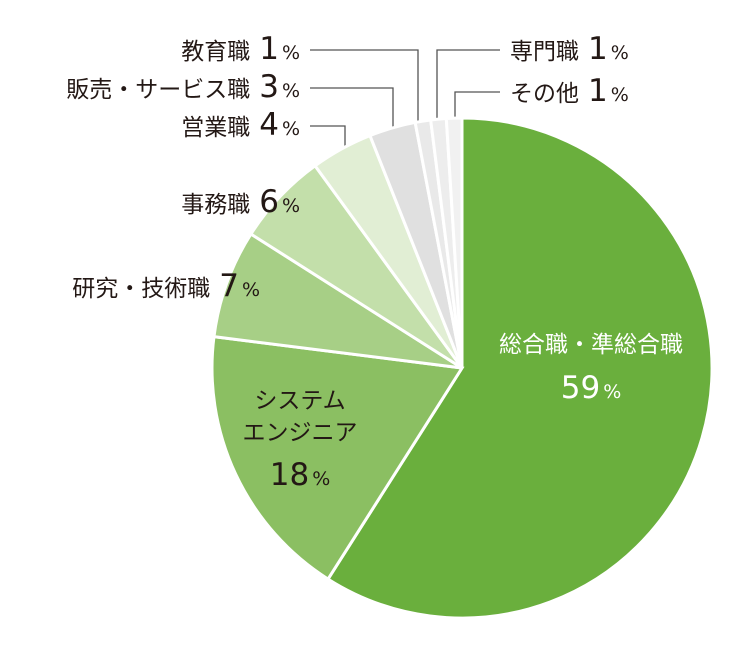  I want to click on value-label: 59%, so click(591, 388).